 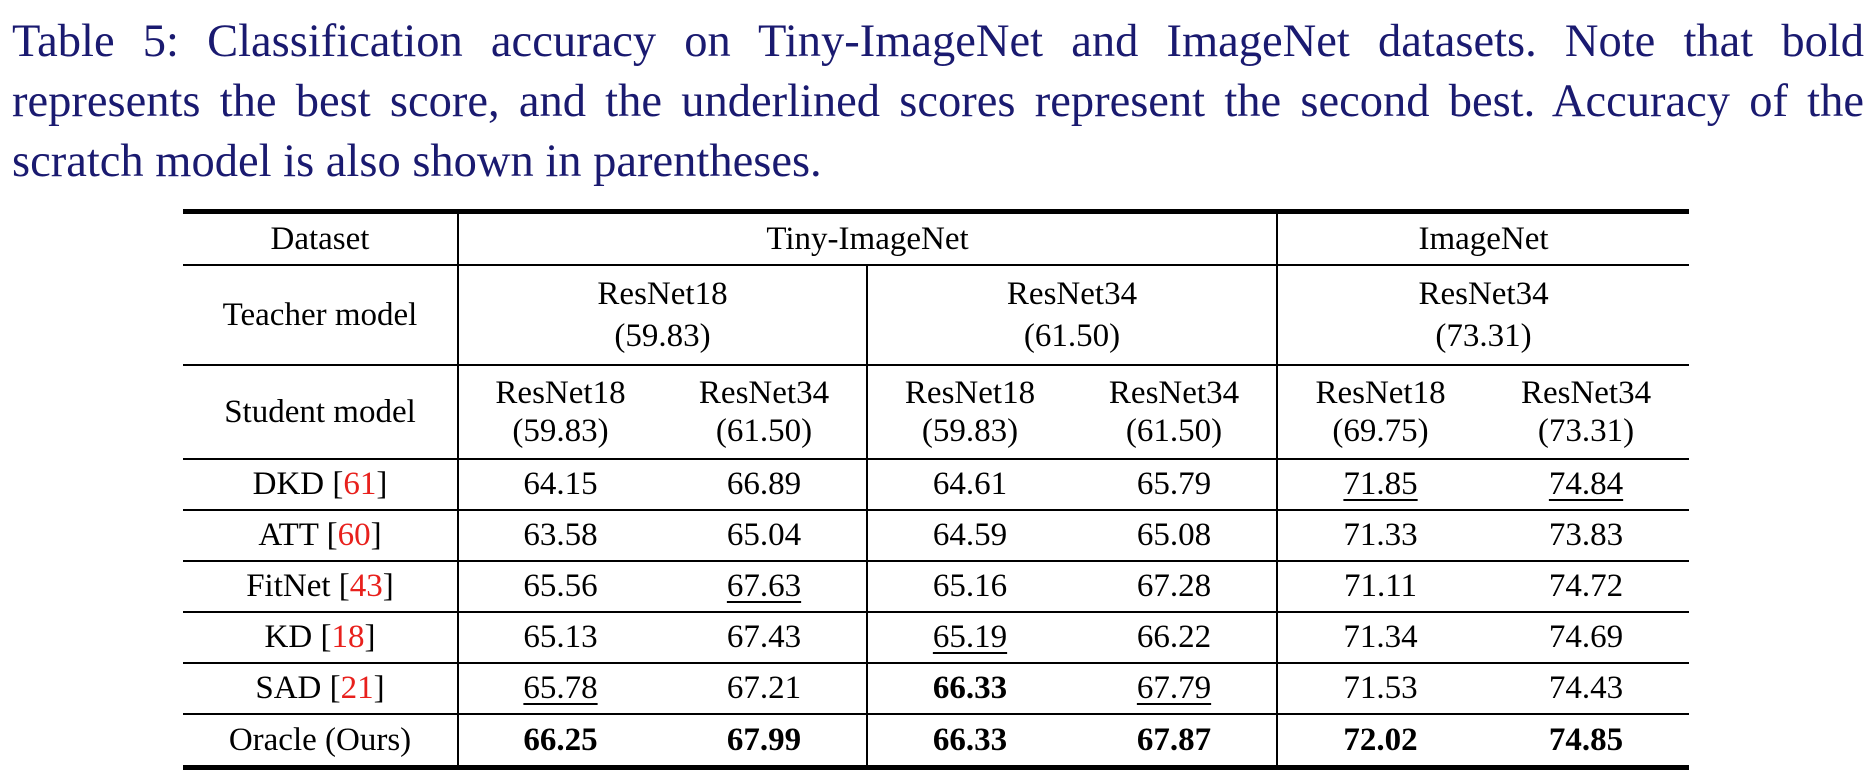 I want to click on dataset-header-row: Dataset Tiny-ImageNet ImageNet, so click(x=936, y=237).